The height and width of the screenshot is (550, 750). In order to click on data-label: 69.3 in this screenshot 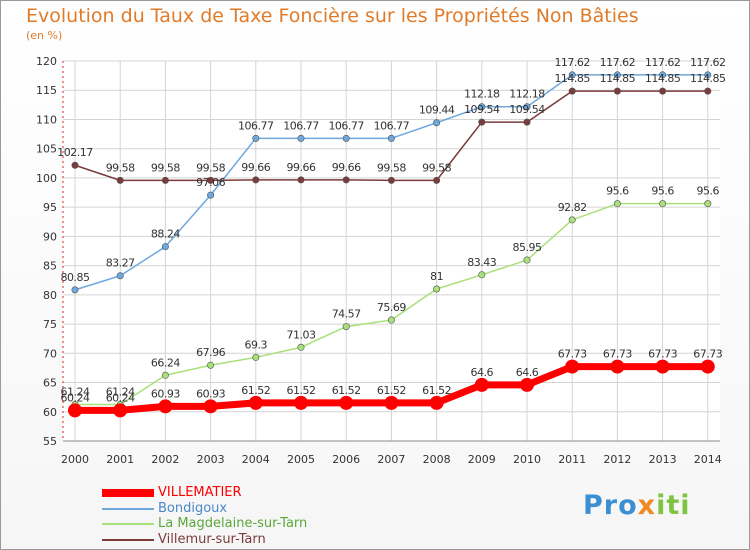, I will do `click(256, 344)`.